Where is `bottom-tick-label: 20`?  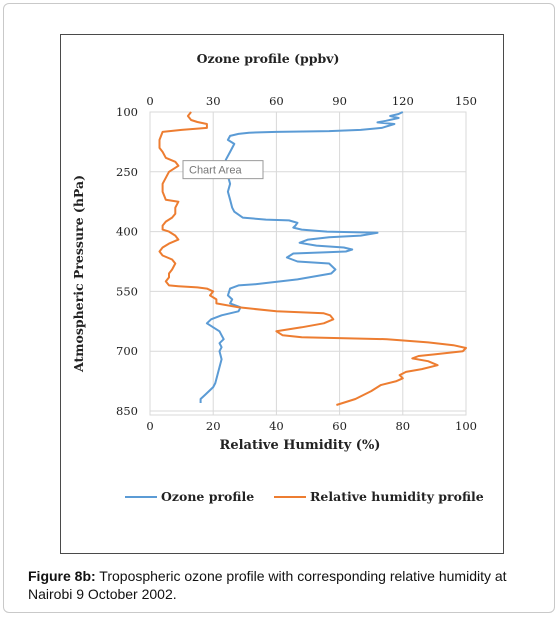
bottom-tick-label: 20 is located at coordinates (213, 426).